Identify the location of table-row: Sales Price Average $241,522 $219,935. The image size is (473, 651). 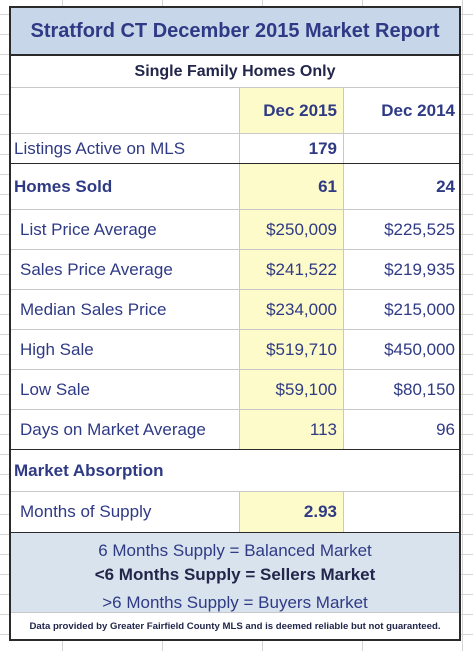
(235, 270).